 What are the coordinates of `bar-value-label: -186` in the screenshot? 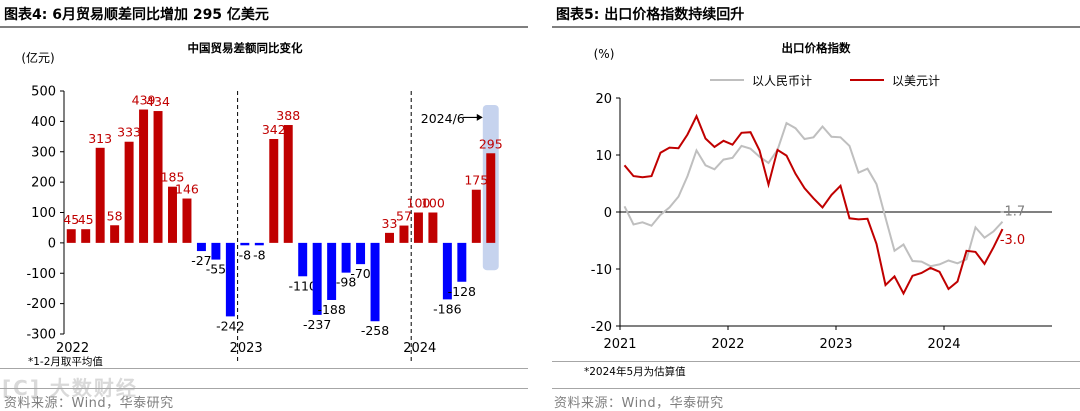 It's located at (447, 308).